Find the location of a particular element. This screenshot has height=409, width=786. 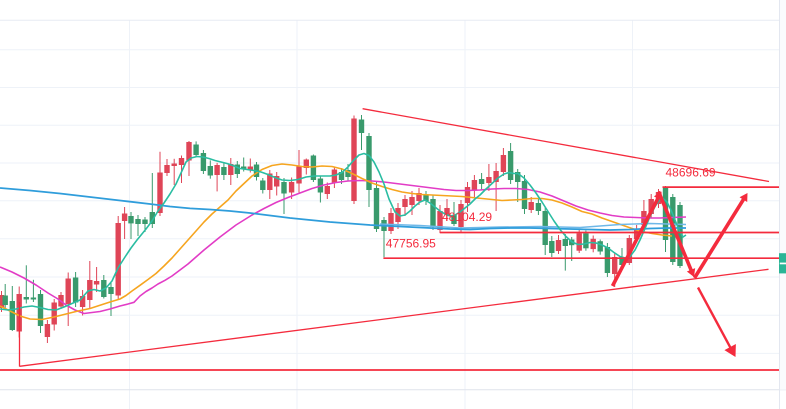

svg-text: 48696.69 is located at coordinates (691, 173).